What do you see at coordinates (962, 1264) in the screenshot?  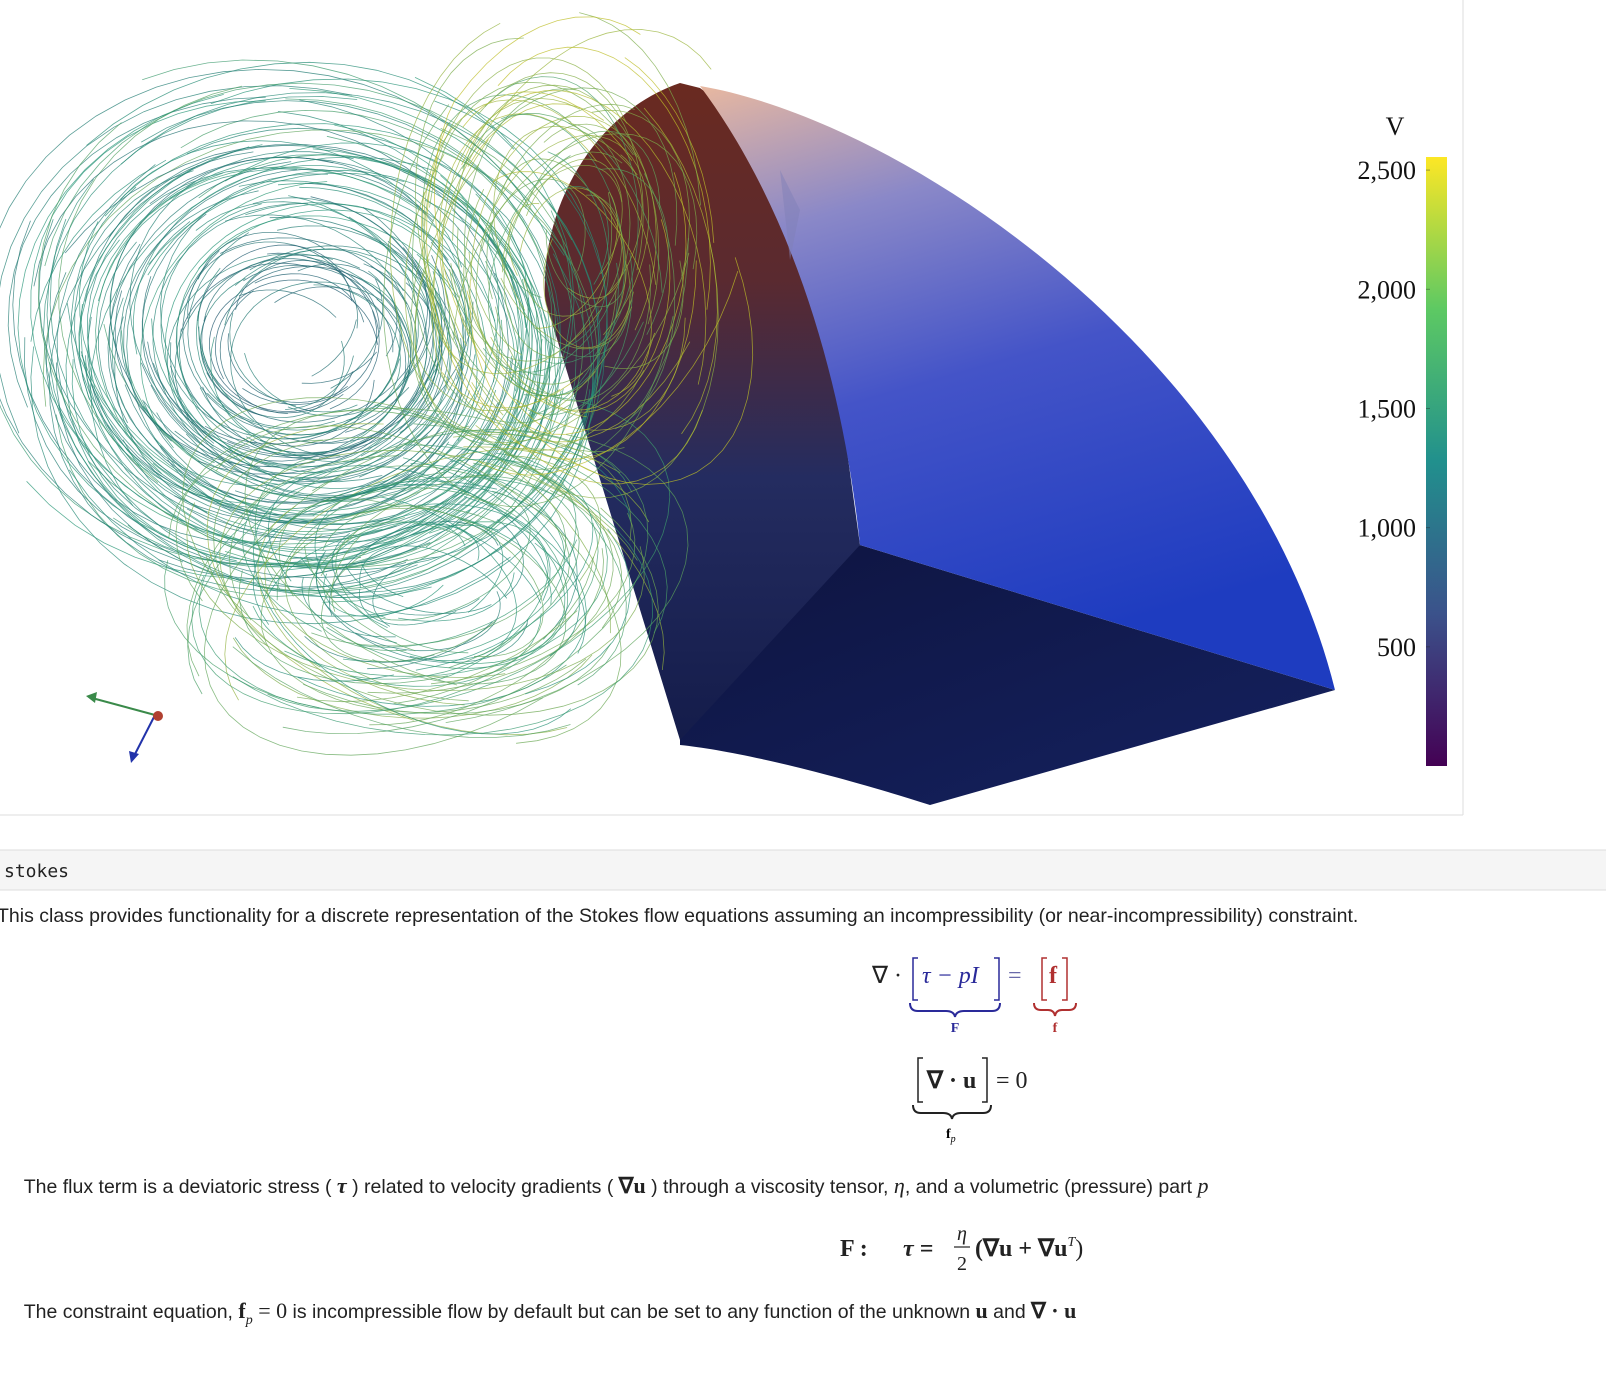 I see `fraction-denominator: 2` at bounding box center [962, 1264].